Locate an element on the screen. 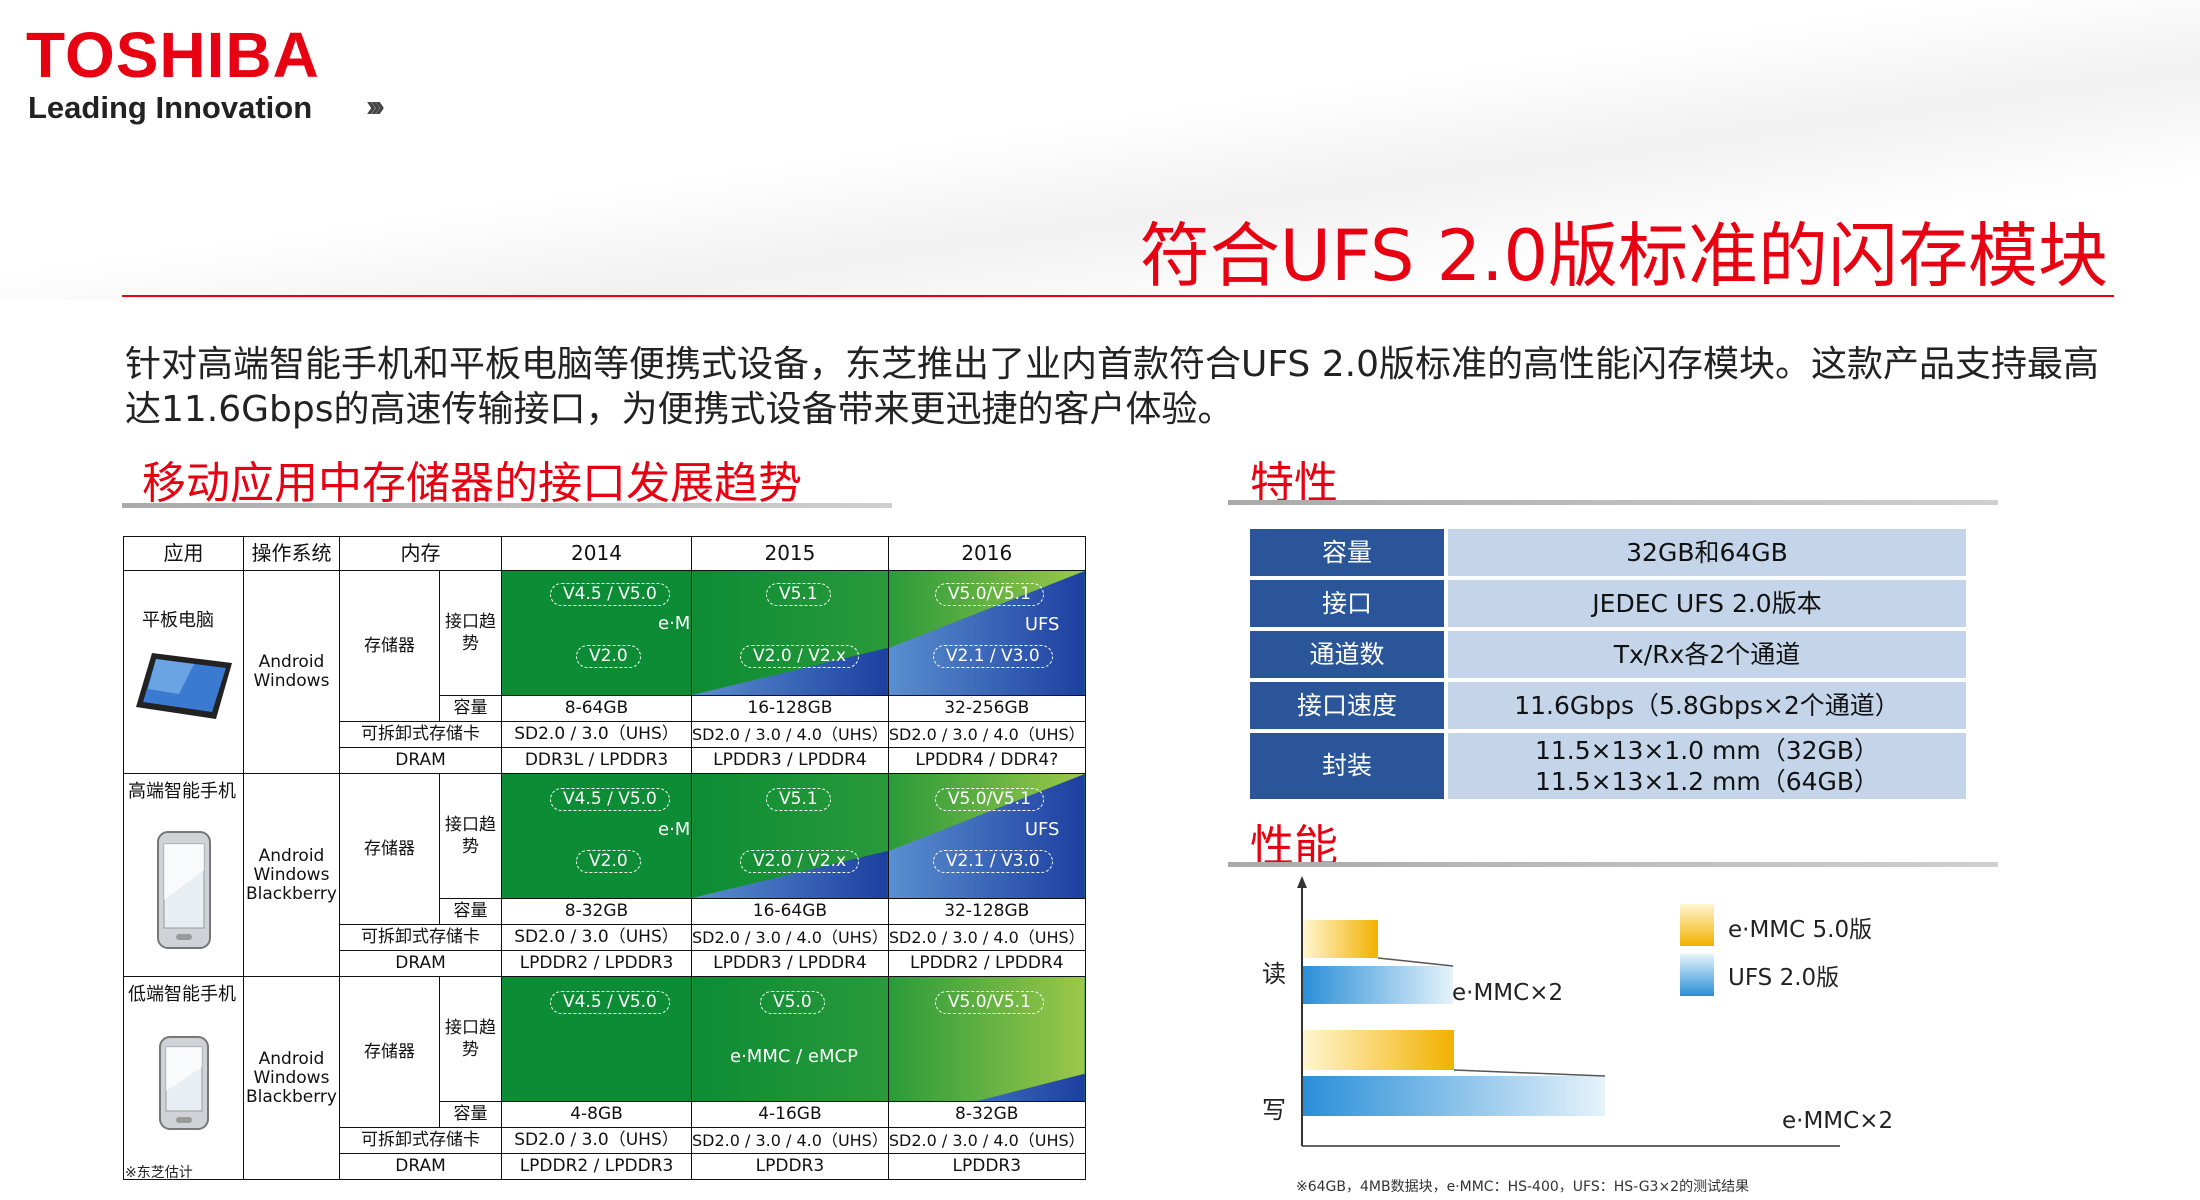  table-row: 容量 8-64GB 16-128GB 32-256GB is located at coordinates (605, 708).